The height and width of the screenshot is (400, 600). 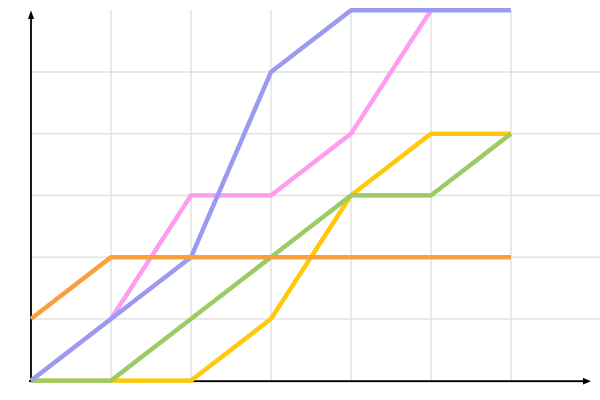 What do you see at coordinates (31, 14) in the screenshot?
I see `y-axis-arrow-icon` at bounding box center [31, 14].